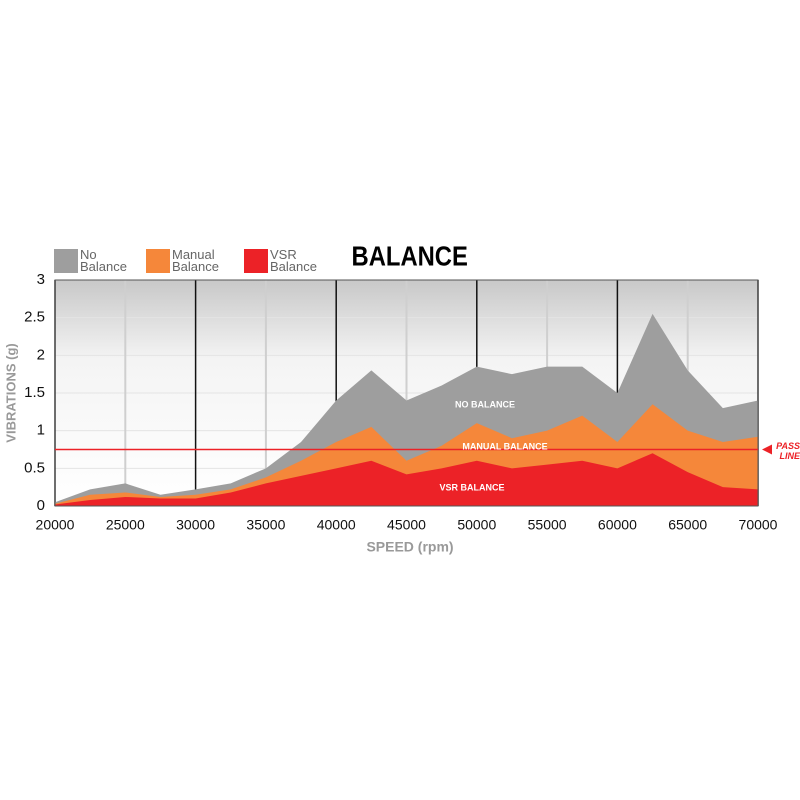 This screenshot has width=800, height=800. Describe the element at coordinates (34, 317) in the screenshot. I see `y-tick-label: 2.5` at that location.